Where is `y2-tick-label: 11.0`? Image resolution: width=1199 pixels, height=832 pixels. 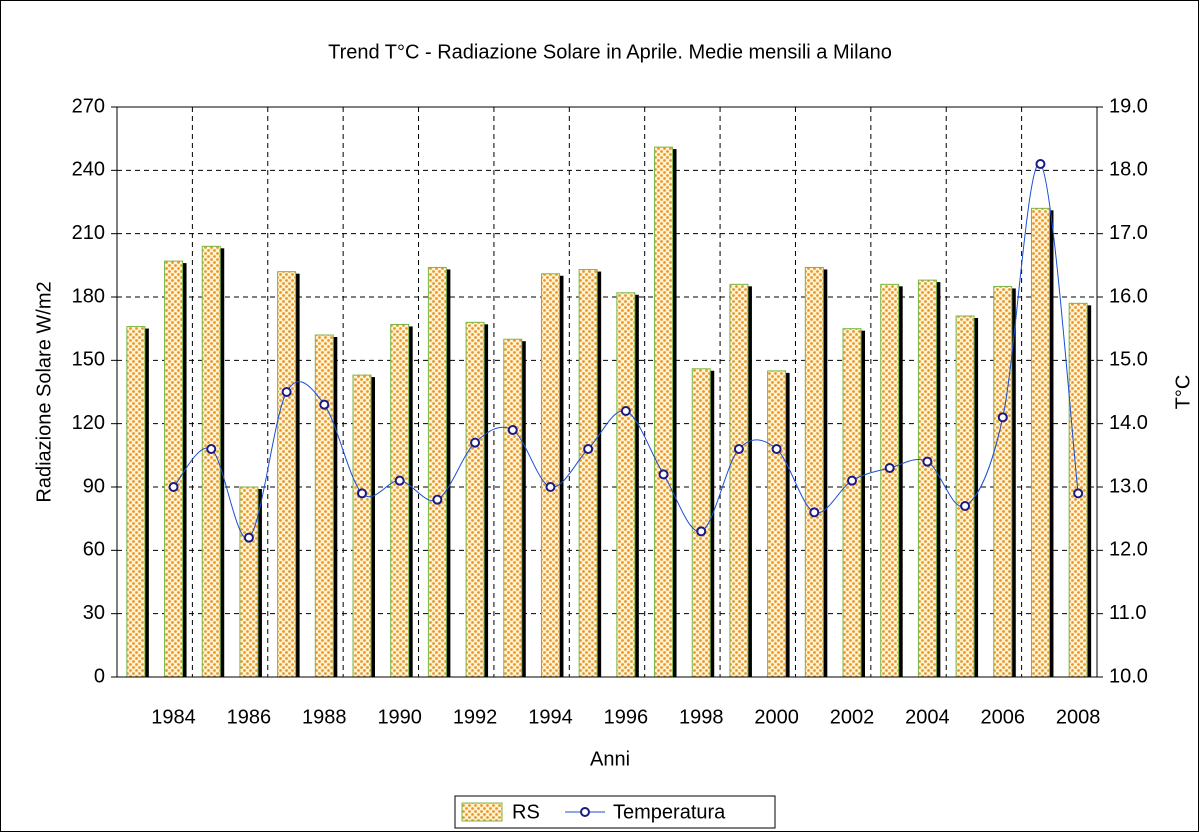
y2-tick-label: 11.0 is located at coordinates (1127, 613).